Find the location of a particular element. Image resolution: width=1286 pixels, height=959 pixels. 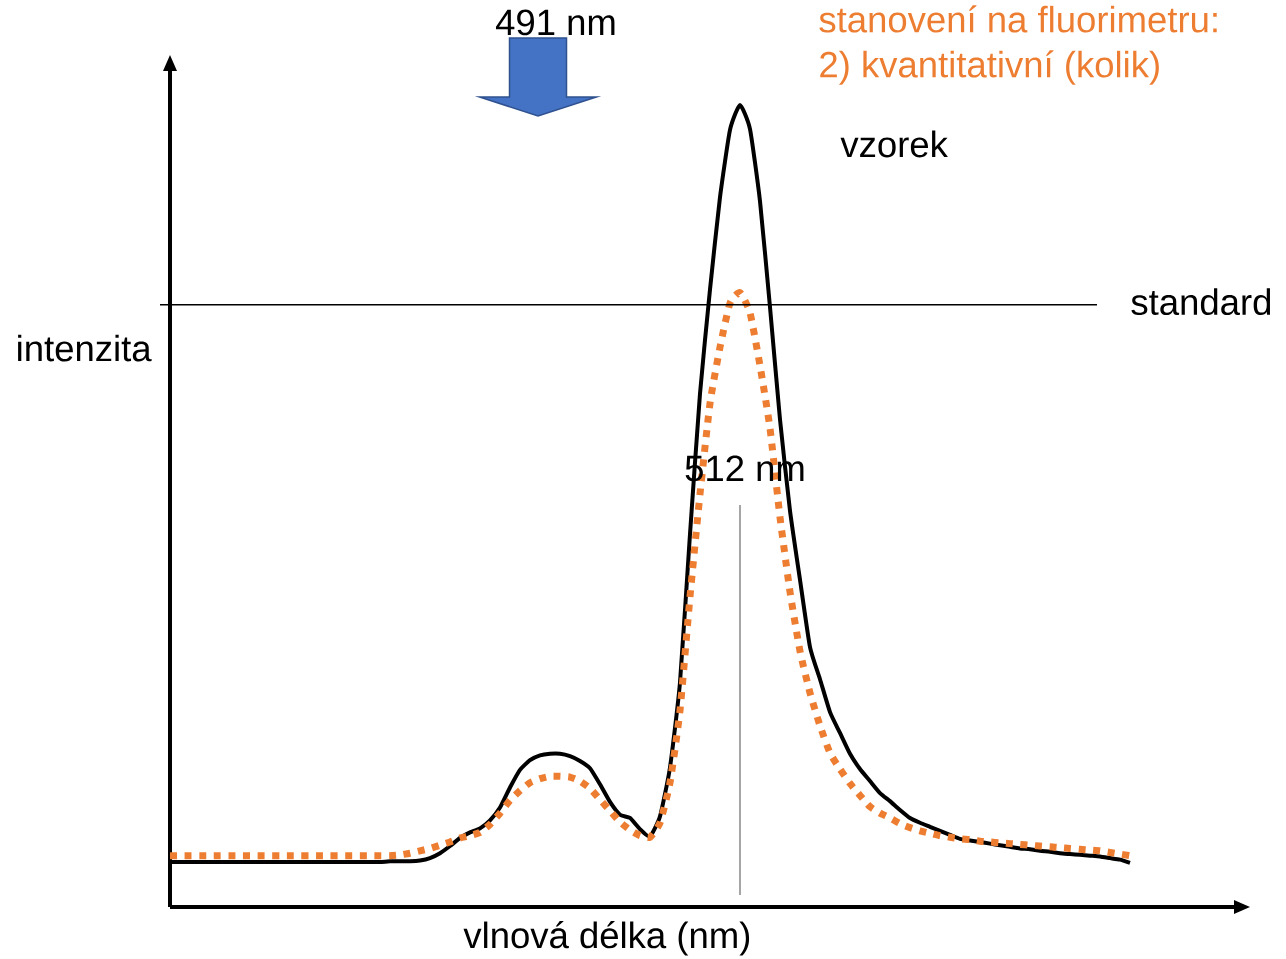

x-axis-title: vlnová délka (nm) is located at coordinates (606, 938).